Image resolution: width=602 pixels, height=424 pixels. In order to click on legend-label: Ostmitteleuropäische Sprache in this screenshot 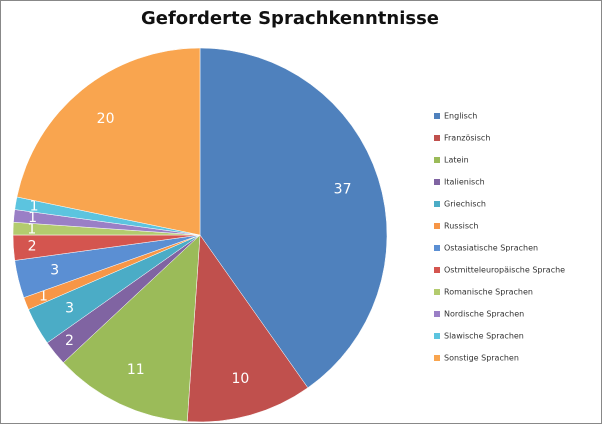, I will do `click(504, 270)`.